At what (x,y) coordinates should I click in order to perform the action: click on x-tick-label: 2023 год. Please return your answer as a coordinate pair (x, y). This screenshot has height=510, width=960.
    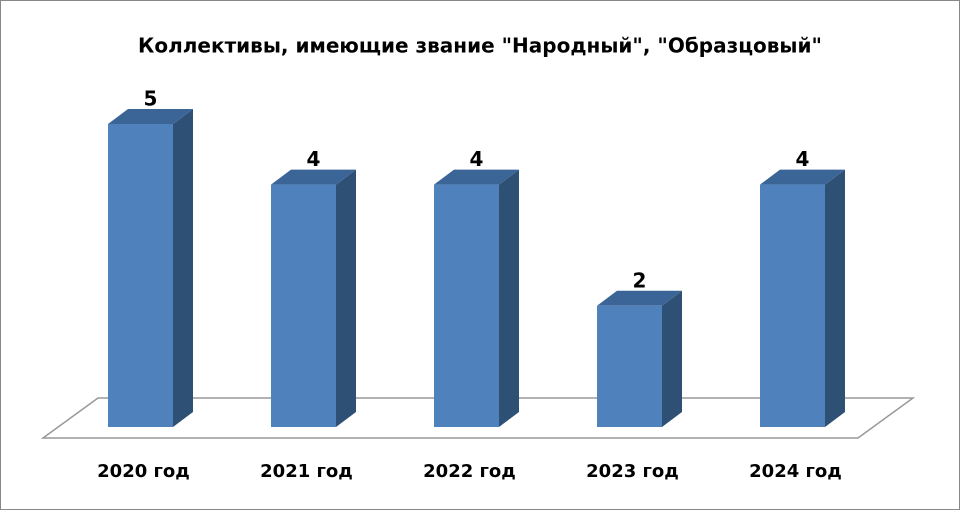
    Looking at the image, I should click on (632, 471).